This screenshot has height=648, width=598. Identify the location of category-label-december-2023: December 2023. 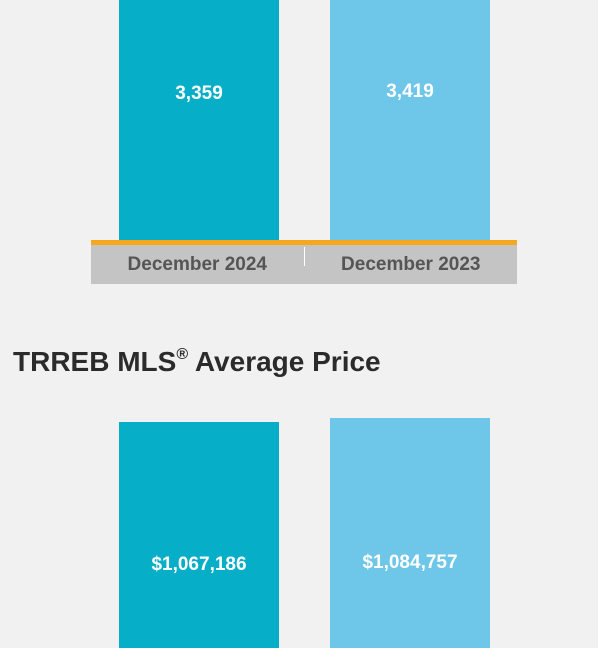
(411, 264).